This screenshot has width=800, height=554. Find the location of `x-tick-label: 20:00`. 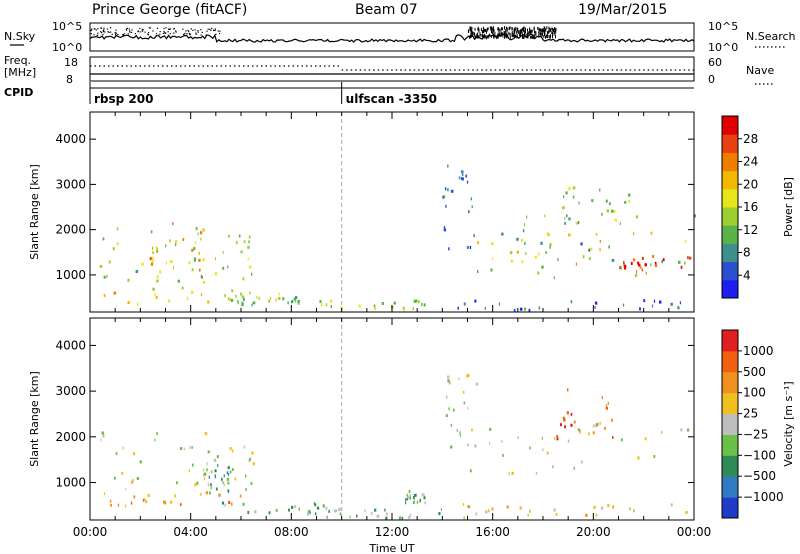

x-tick-label: 20:00 is located at coordinates (593, 532).